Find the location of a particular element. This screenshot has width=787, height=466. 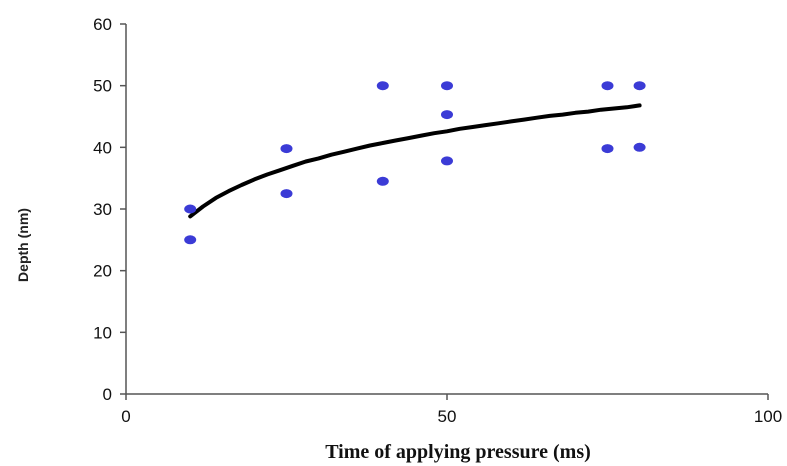

trendline is located at coordinates (415, 161).